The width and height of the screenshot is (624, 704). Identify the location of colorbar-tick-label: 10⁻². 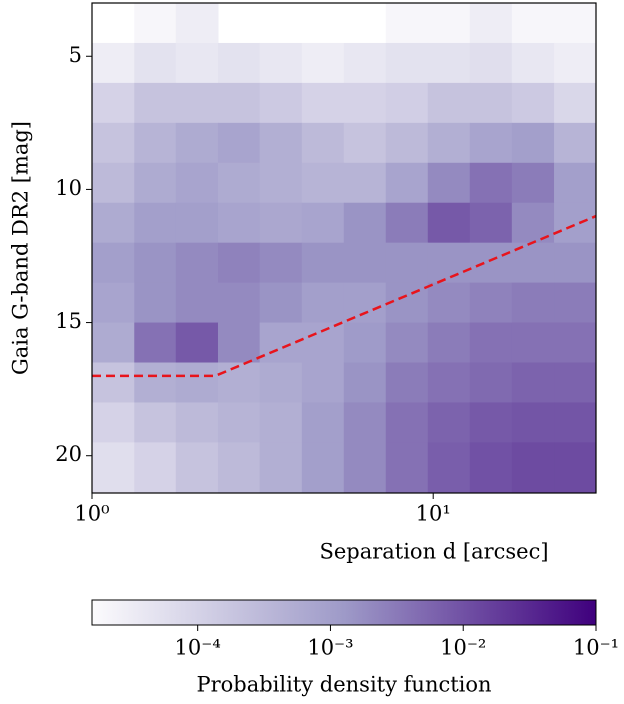
(463, 648).